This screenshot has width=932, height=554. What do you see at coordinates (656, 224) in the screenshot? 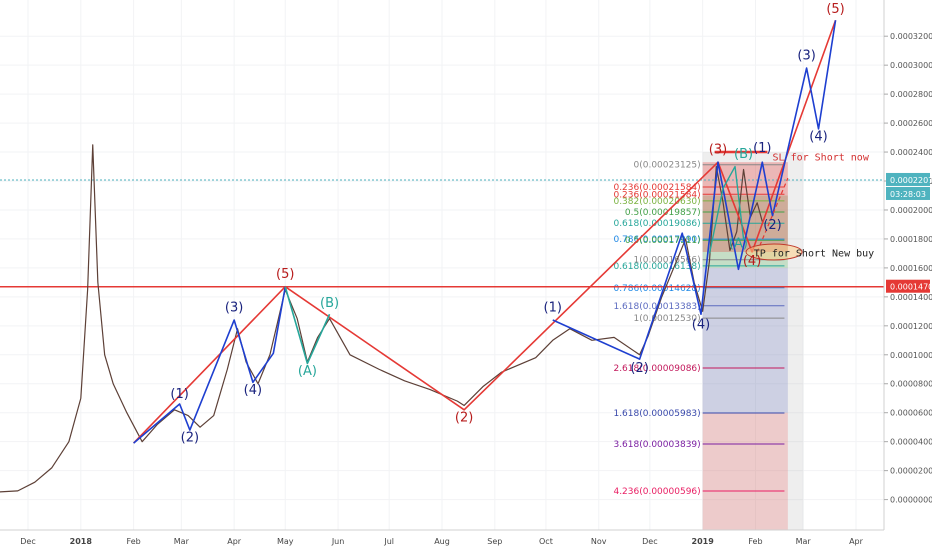
I see `fib-level-label: 0.618(0.00019086)` at bounding box center [656, 224].